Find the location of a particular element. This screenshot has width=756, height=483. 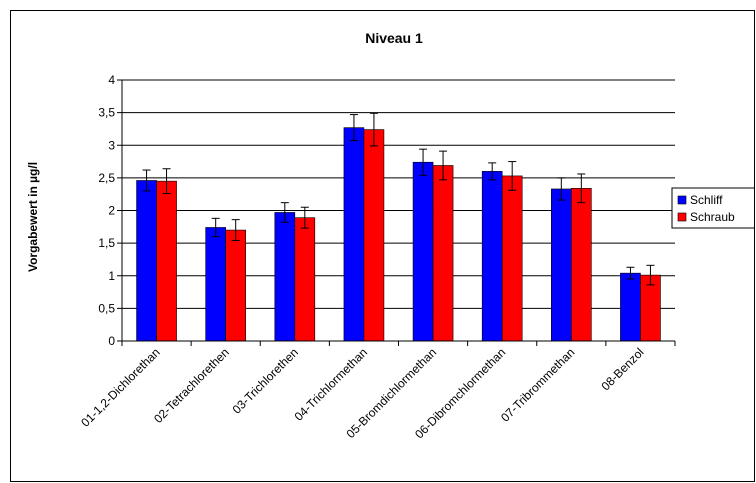

legend: Schliff Schraub is located at coordinates (712, 208).